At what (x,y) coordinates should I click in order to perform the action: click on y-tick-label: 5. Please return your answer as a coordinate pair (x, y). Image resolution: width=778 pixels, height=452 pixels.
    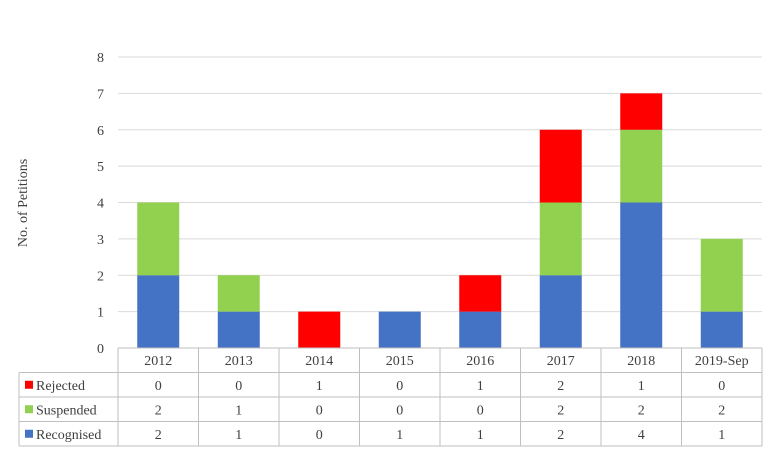
    Looking at the image, I should click on (100, 167).